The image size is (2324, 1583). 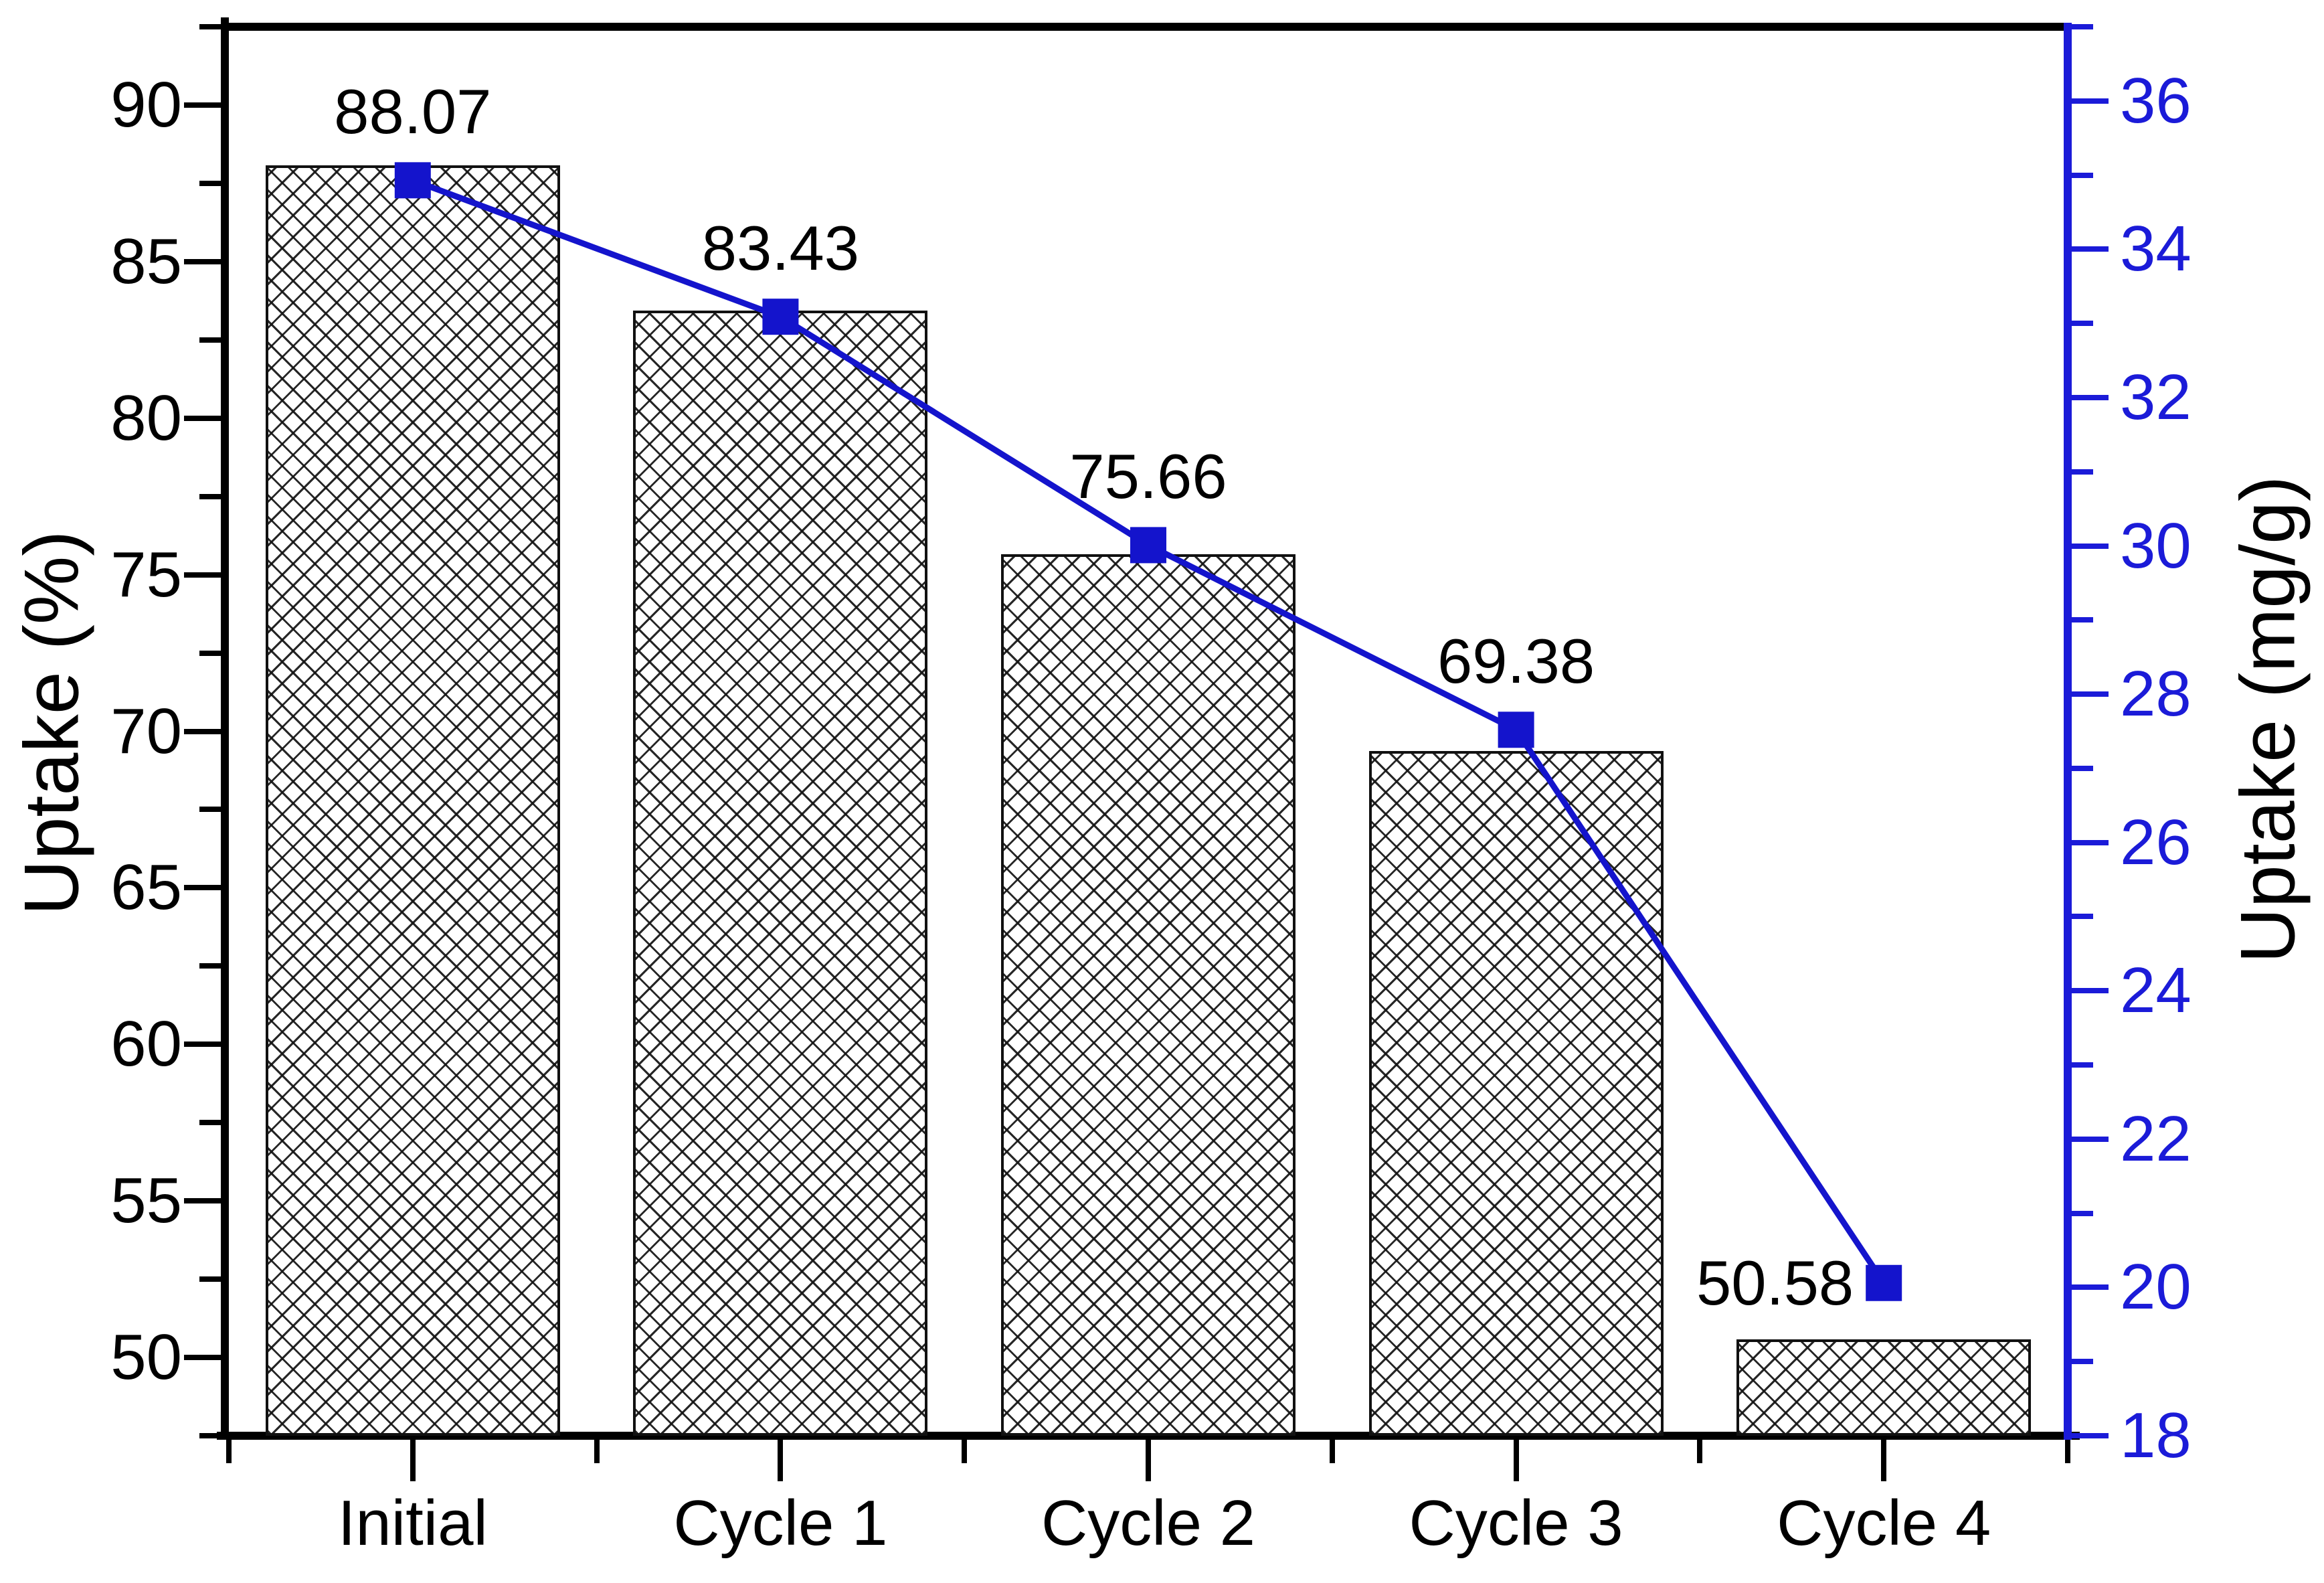 What do you see at coordinates (2156, 1436) in the screenshot?
I see `y-right-tick-label: 18` at bounding box center [2156, 1436].